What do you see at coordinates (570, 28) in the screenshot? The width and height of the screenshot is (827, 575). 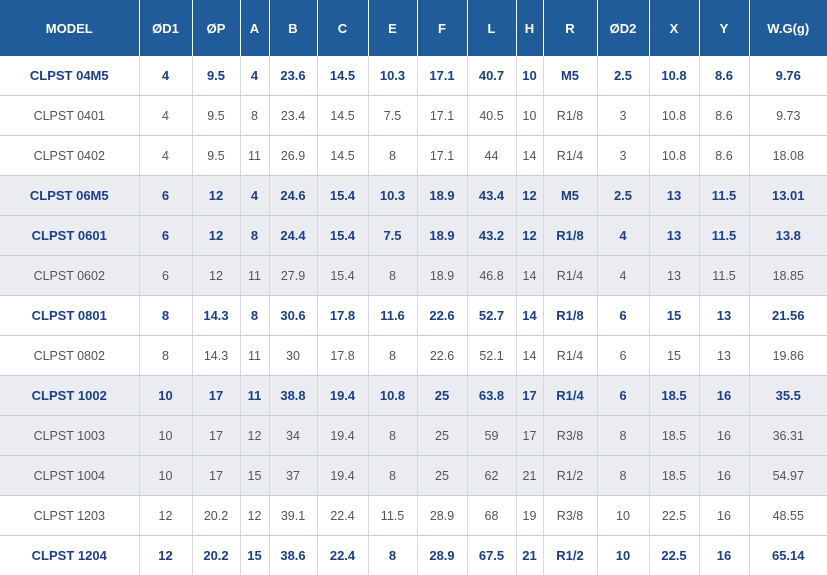 I see `column-header: R` at bounding box center [570, 28].